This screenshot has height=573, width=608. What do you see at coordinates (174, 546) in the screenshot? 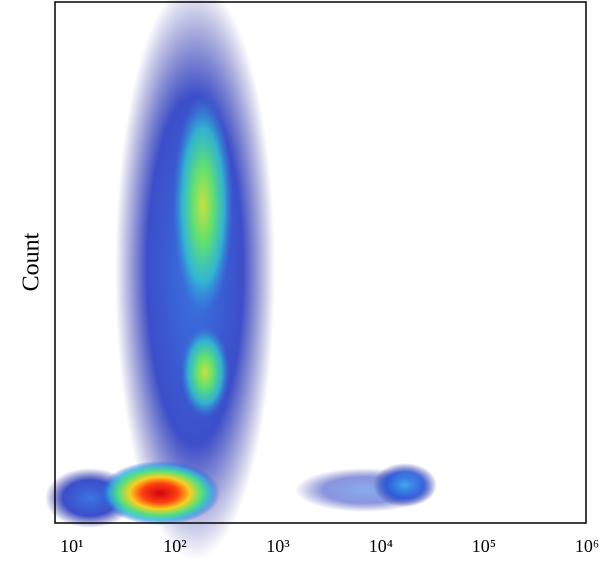
I see `x-tick-label: 10²` at bounding box center [174, 546].